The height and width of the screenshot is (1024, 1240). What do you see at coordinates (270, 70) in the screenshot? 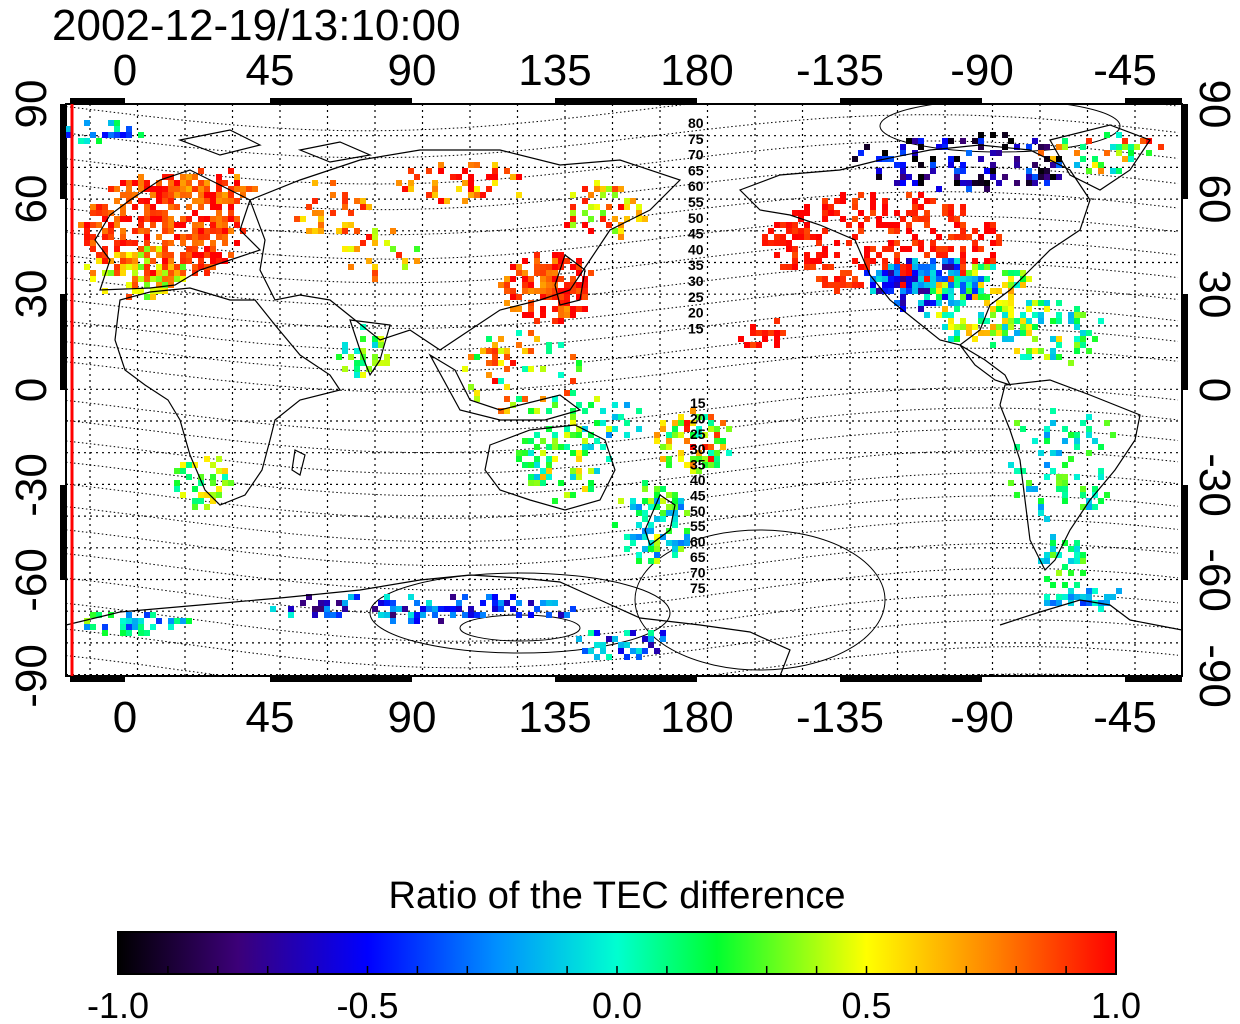
I see `lon-tick-label-top: 45` at bounding box center [270, 70].